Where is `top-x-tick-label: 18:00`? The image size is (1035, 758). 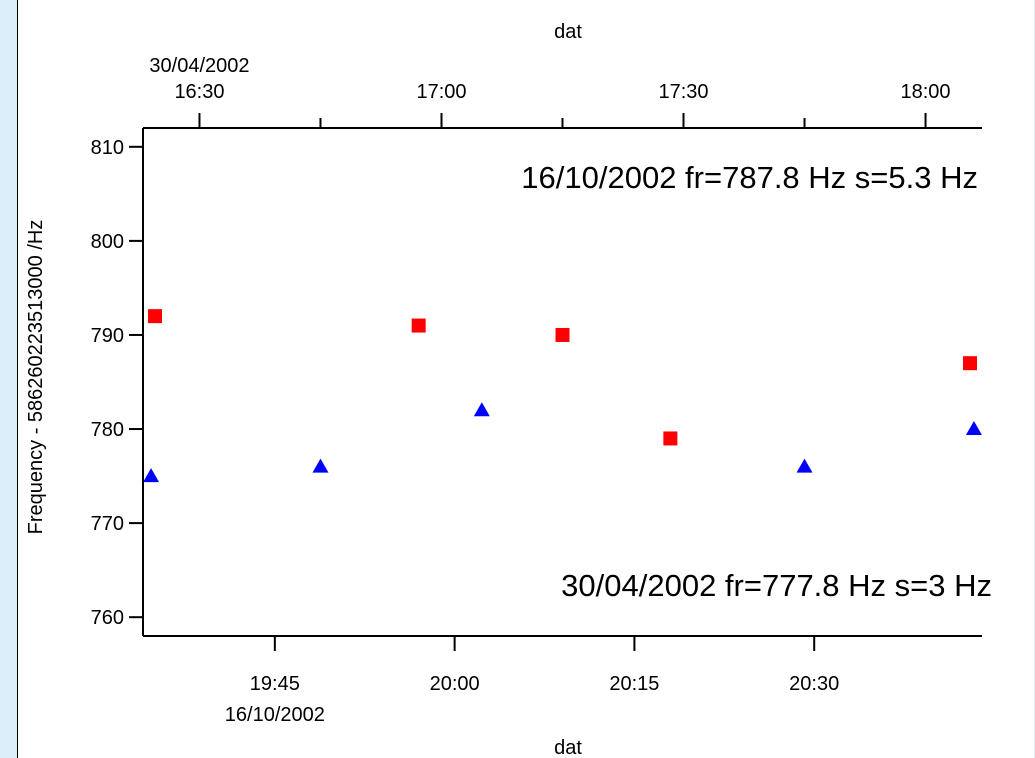 top-x-tick-label: 18:00 is located at coordinates (925, 92).